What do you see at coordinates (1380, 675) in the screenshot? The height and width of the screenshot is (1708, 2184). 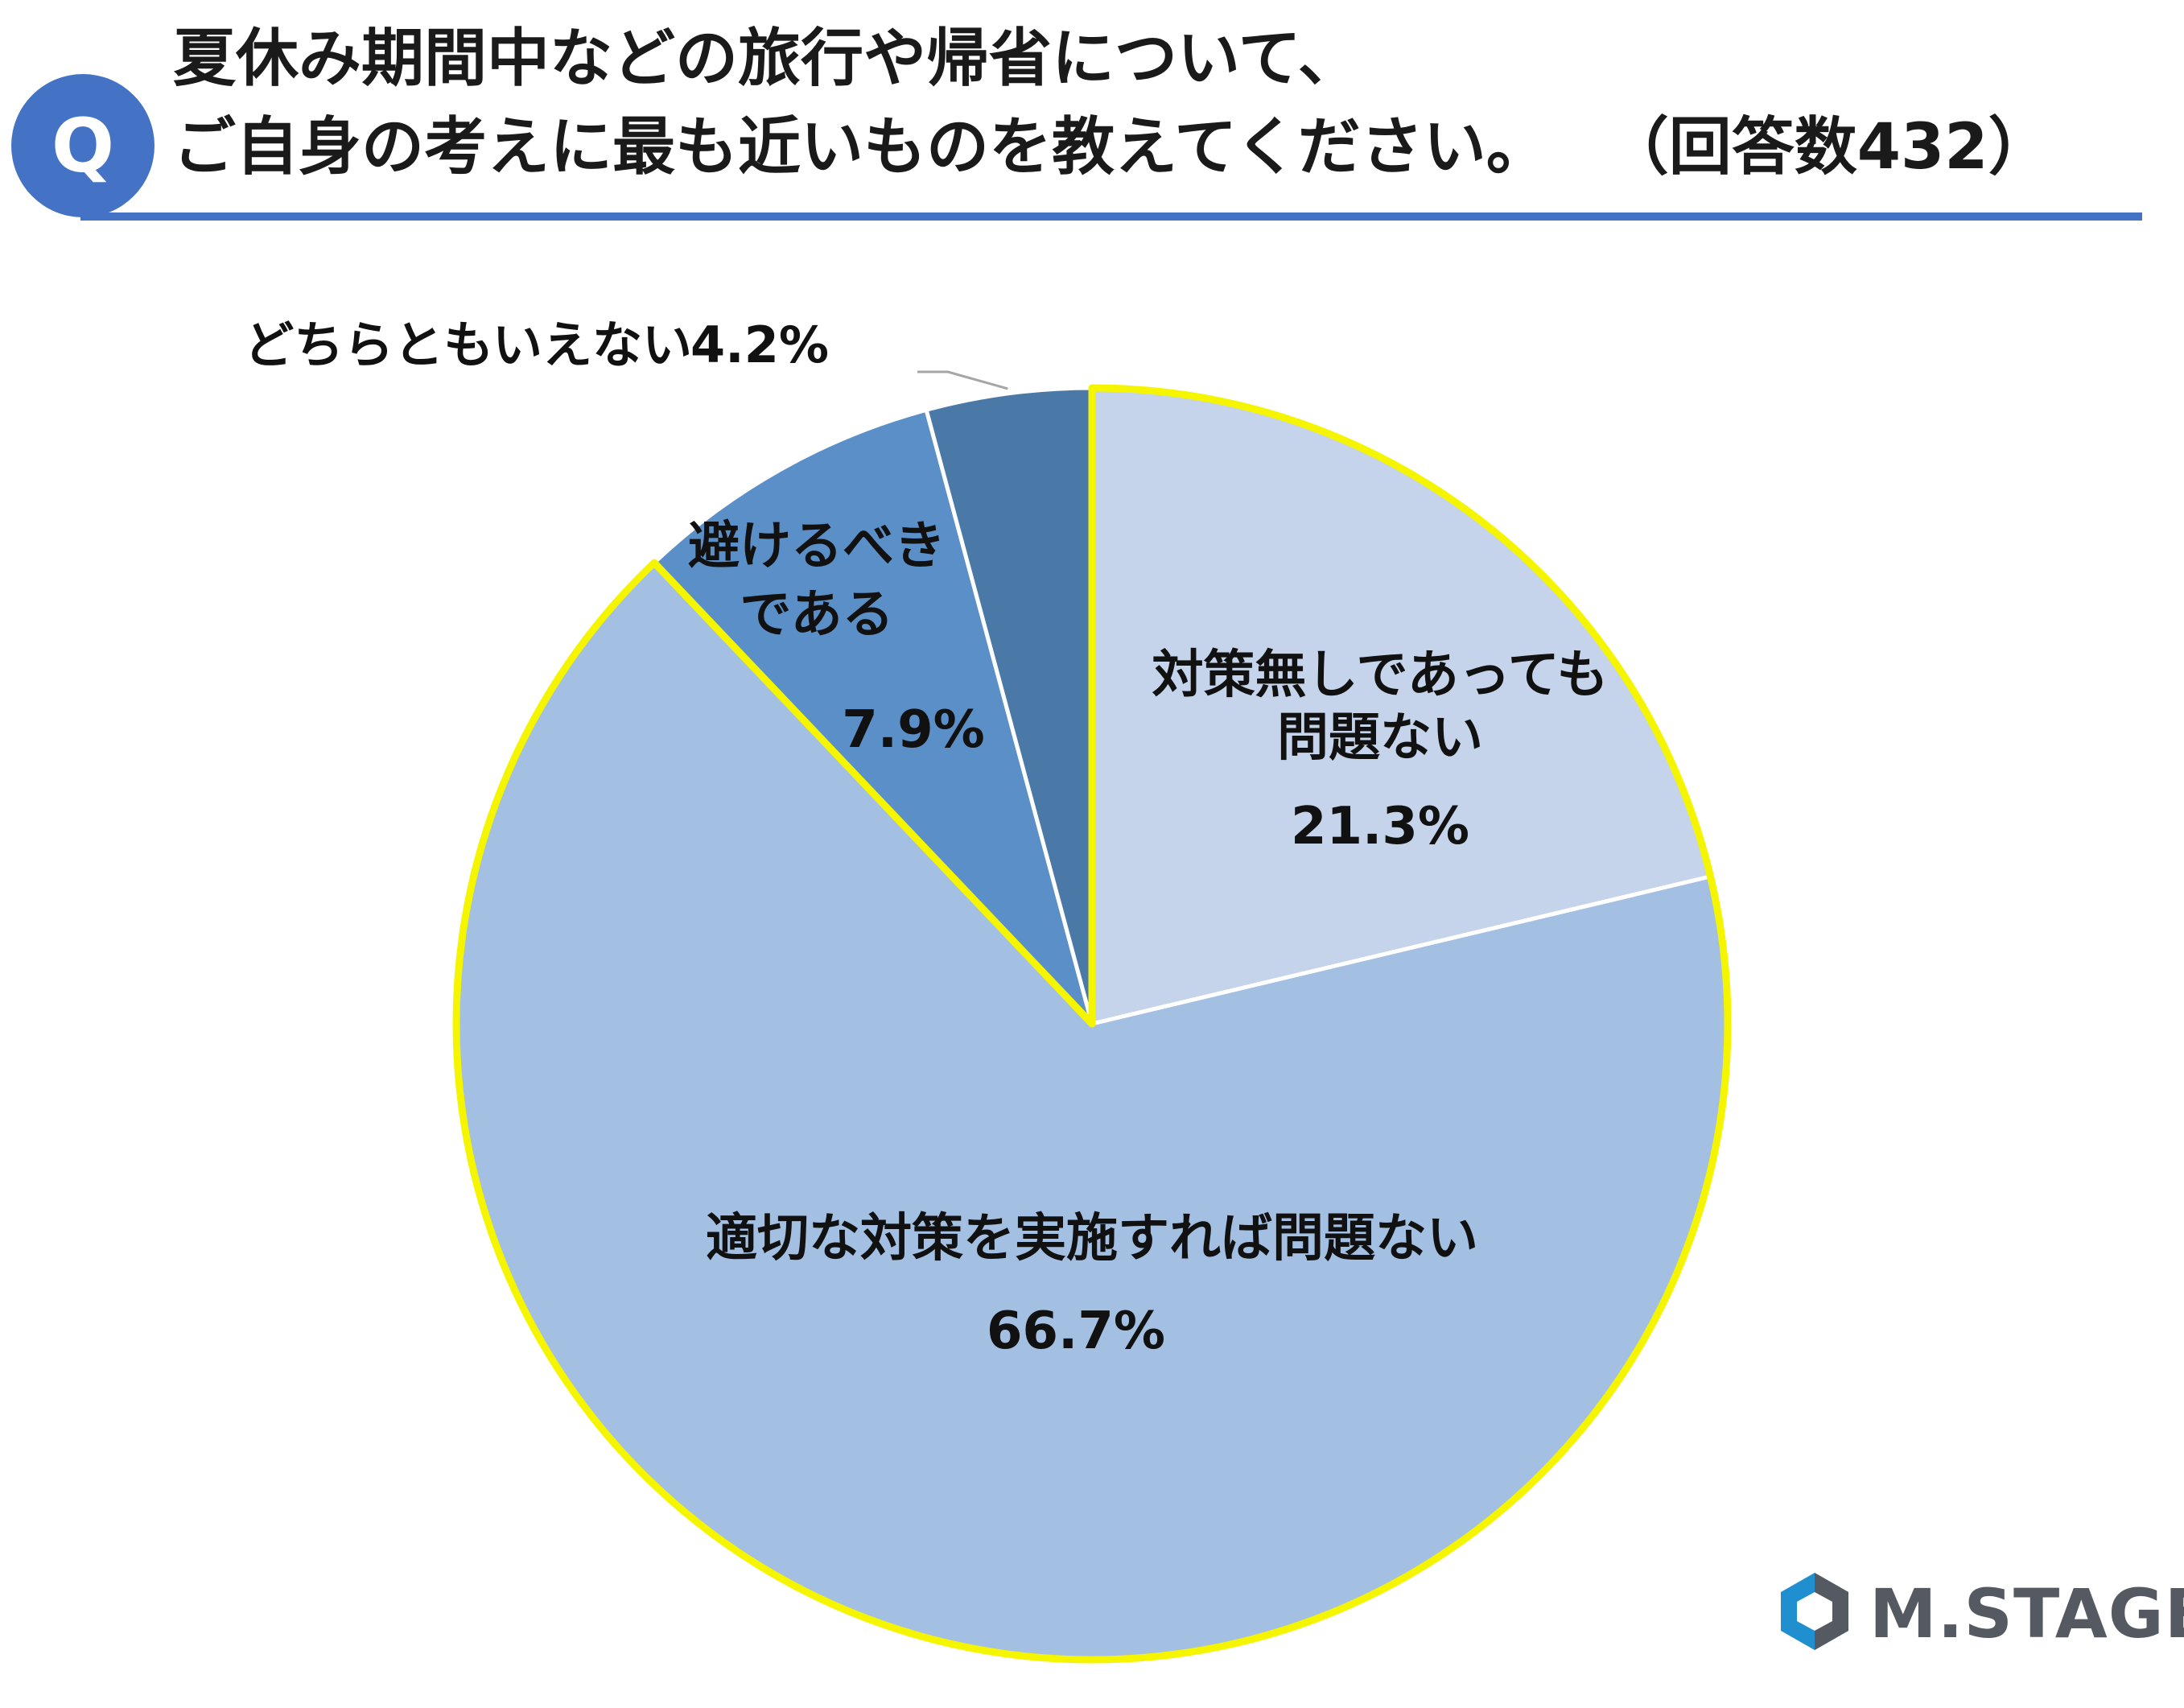 I see `label-no-measures-ok-line1: 対策無しであっても` at bounding box center [1380, 675].